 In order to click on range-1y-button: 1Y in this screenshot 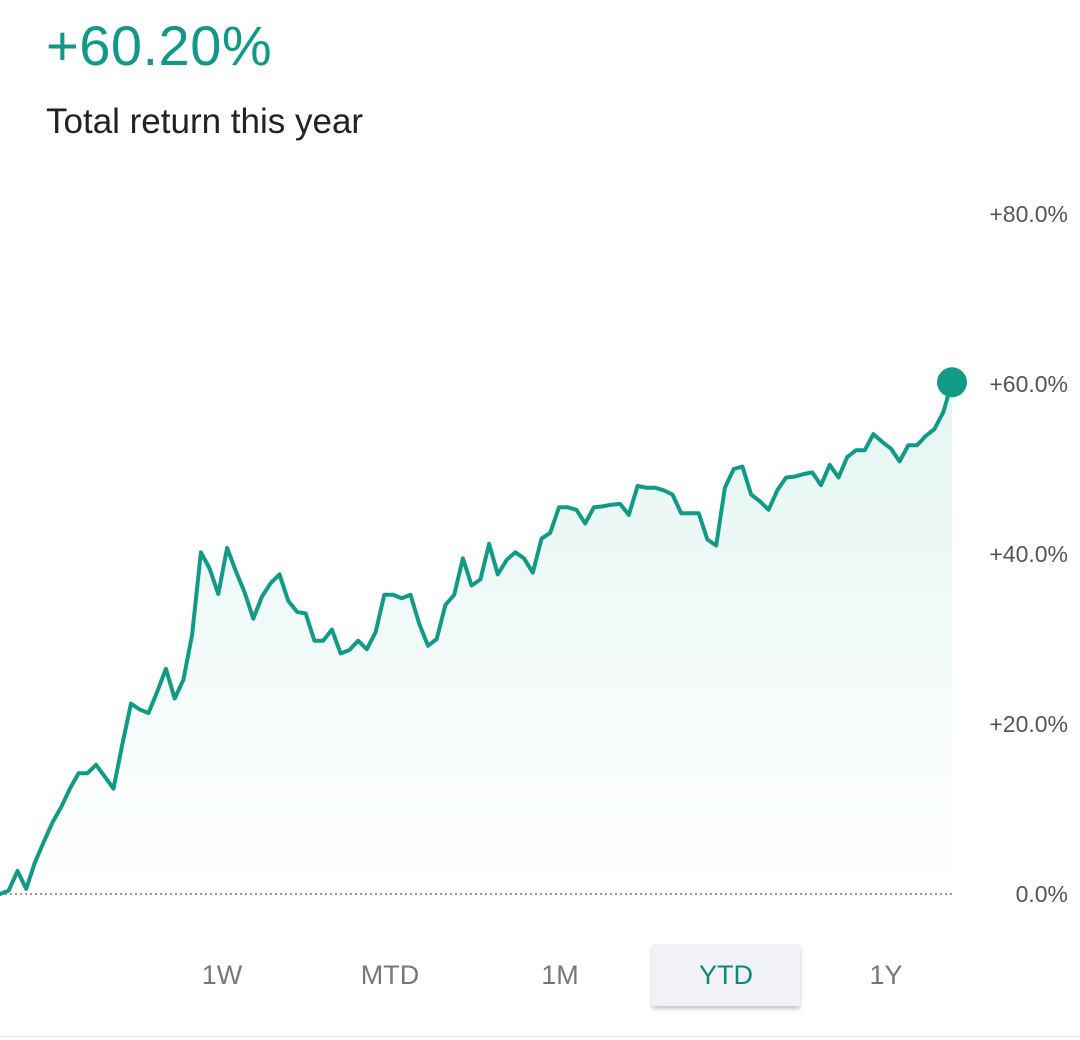, I will do `click(886, 975)`.